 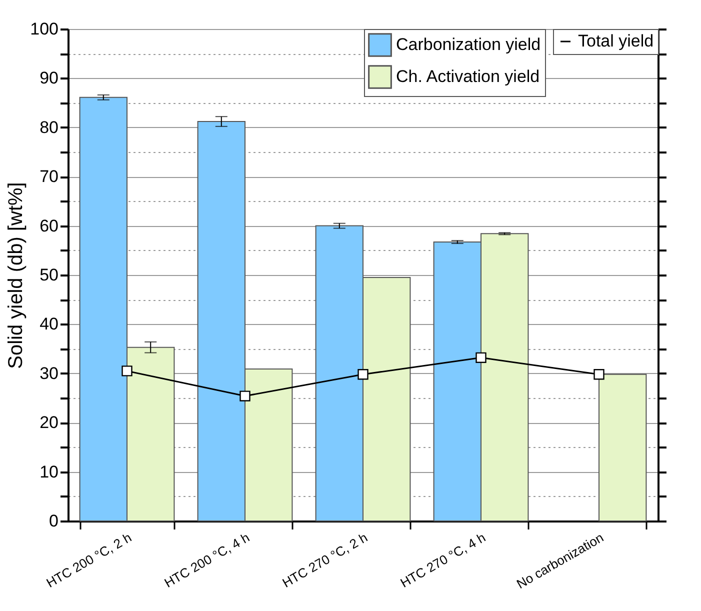 I want to click on y-tick-label: 0, so click(x=53, y=521).